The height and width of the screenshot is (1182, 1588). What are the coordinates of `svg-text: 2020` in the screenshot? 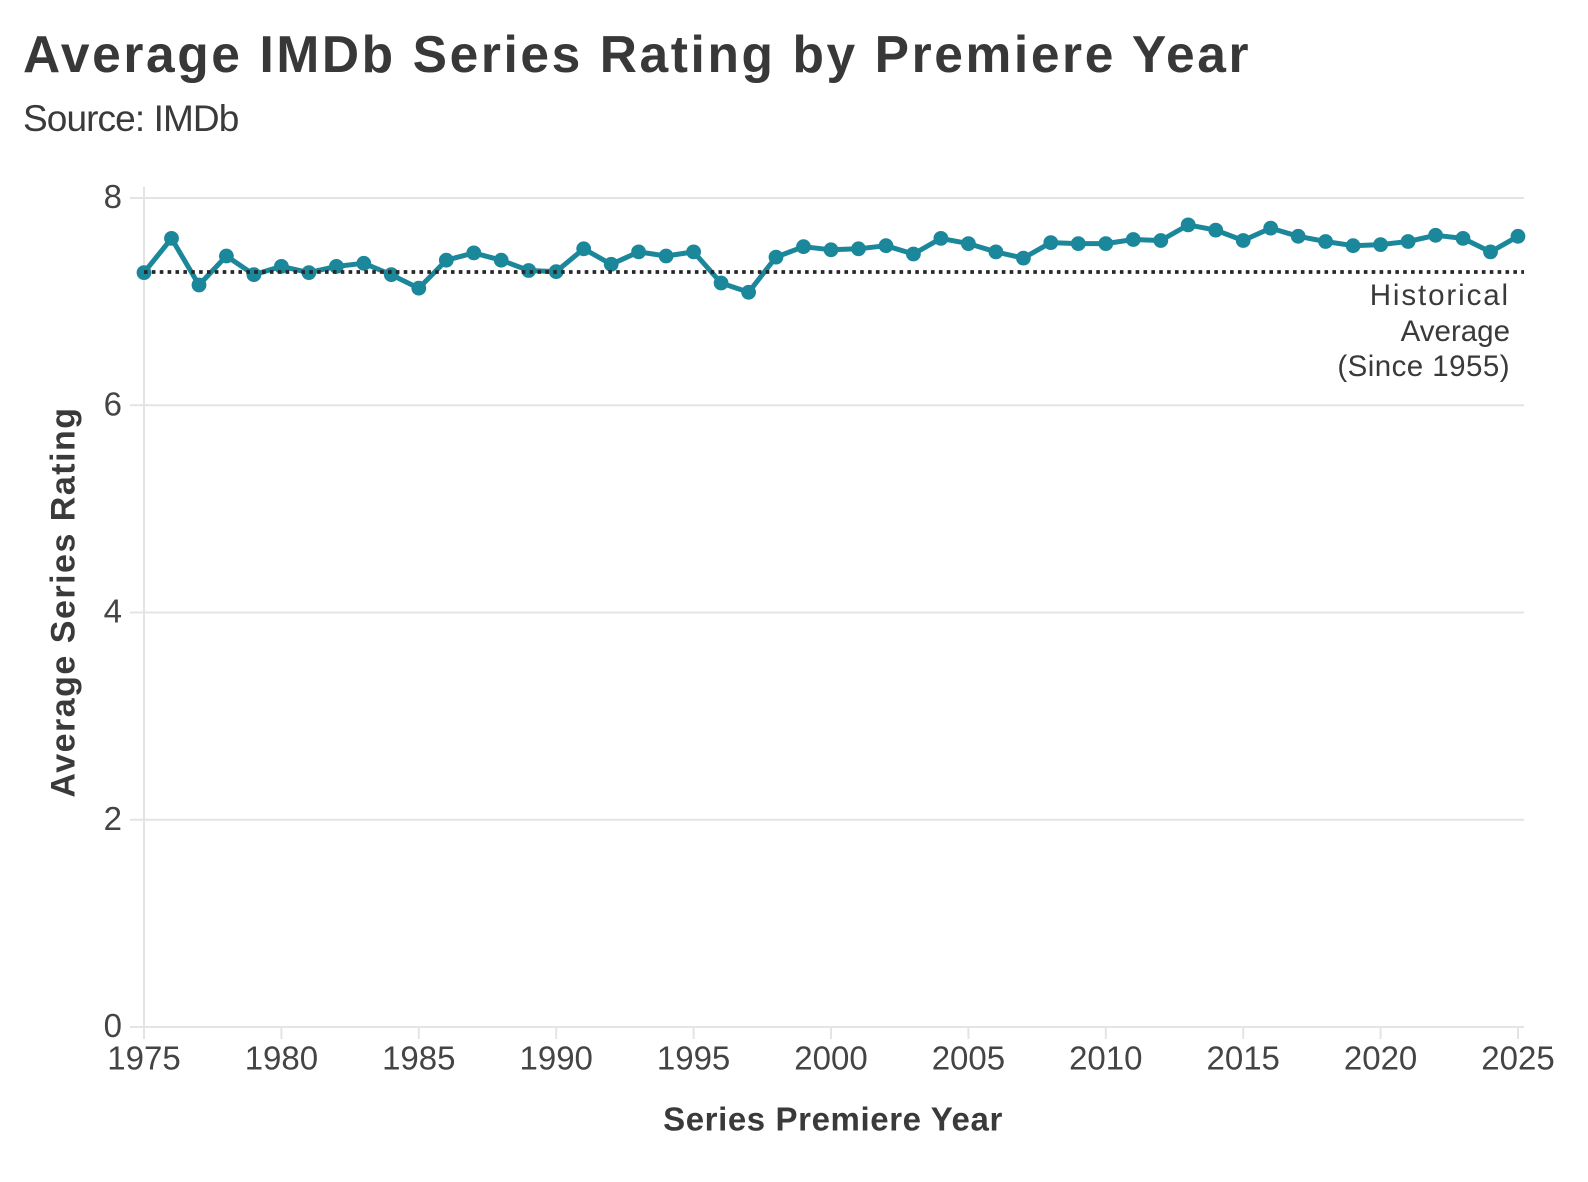 It's located at (1380, 1058).